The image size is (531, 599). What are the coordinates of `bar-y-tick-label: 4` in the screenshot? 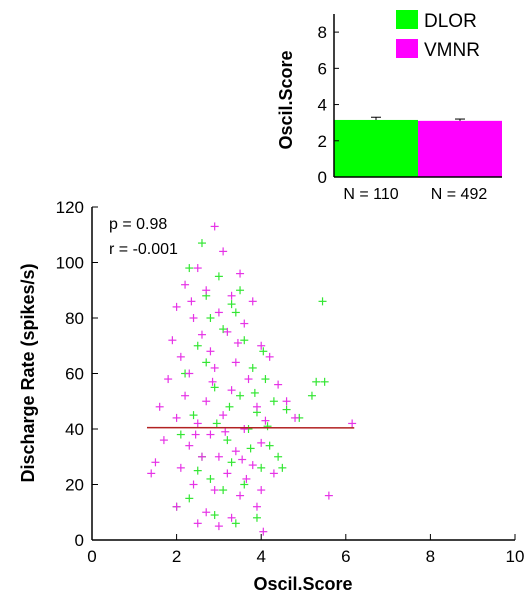 It's located at (322, 105).